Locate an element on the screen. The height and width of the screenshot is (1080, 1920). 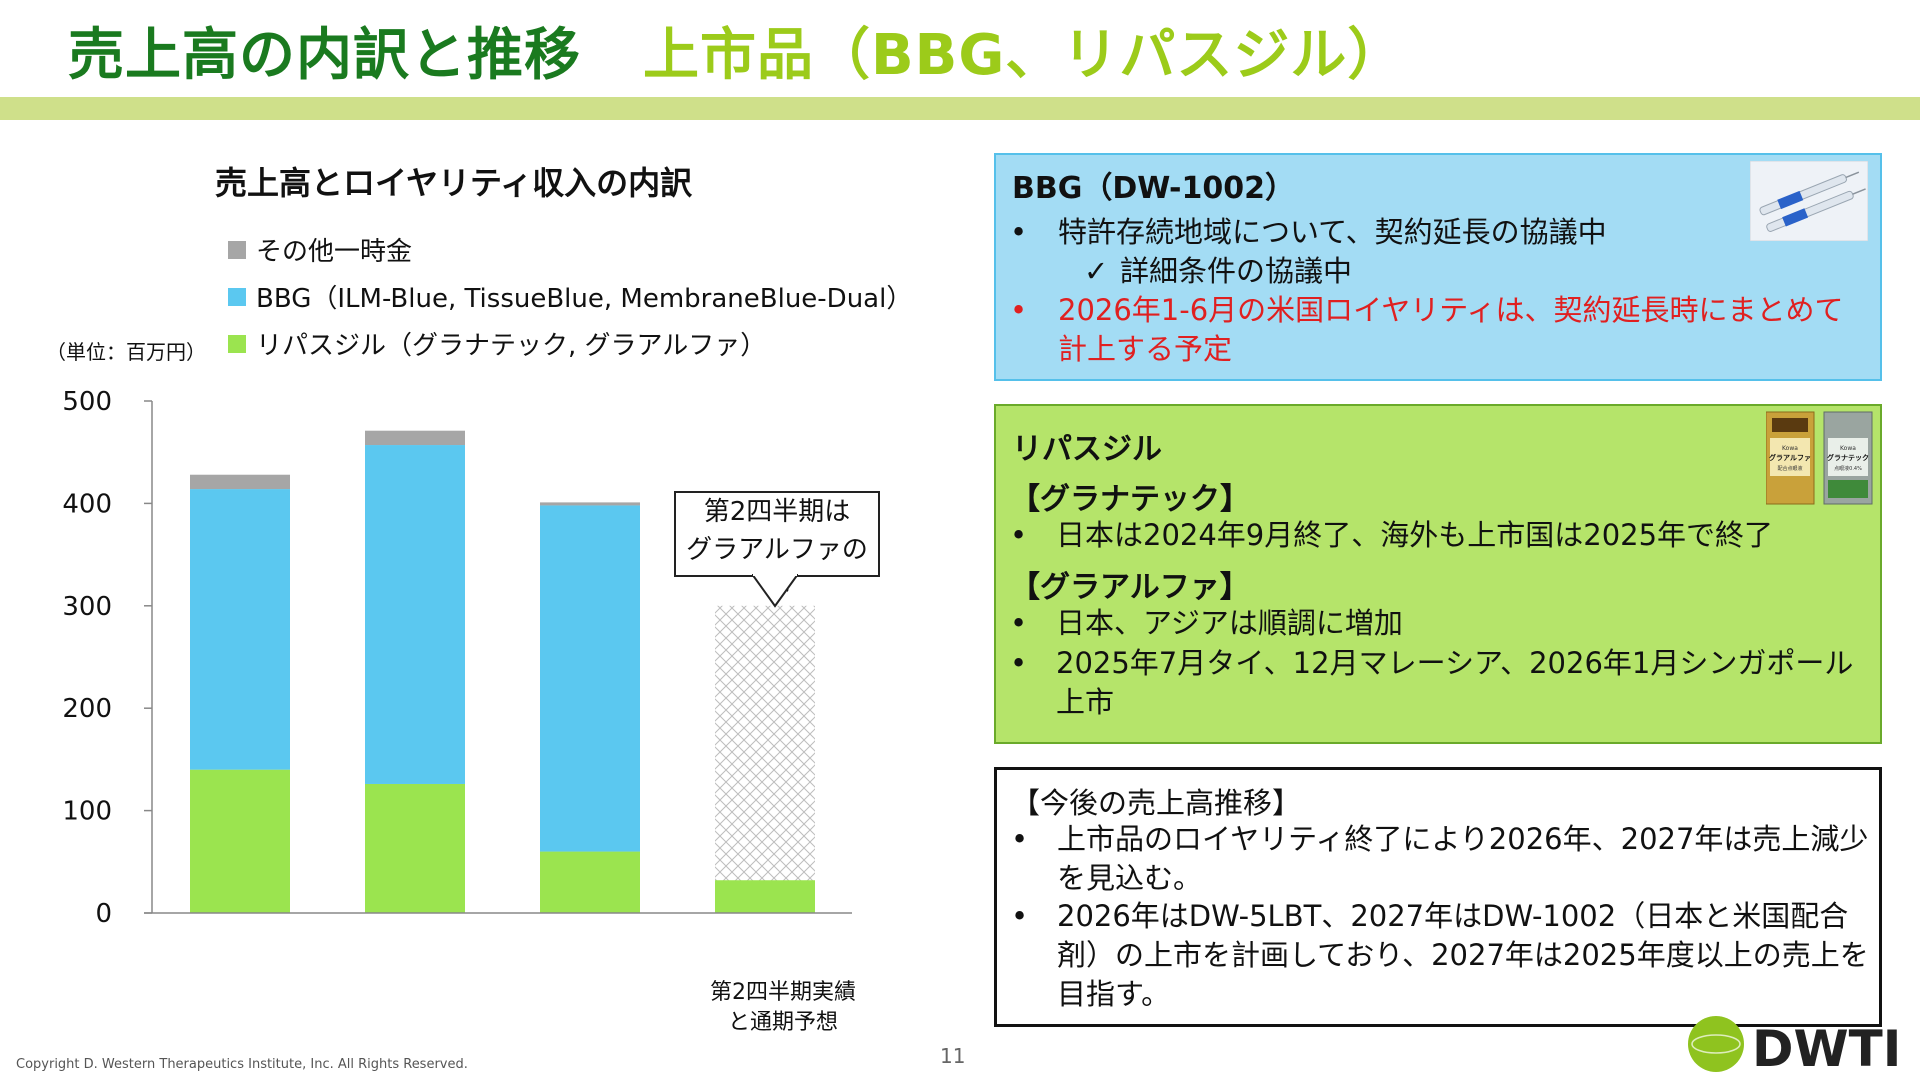
outlook-item-1: • 上市品のロイヤリティ終了により2026年、2027年は売上減少を見込む。 is located at coordinates (1442, 859).